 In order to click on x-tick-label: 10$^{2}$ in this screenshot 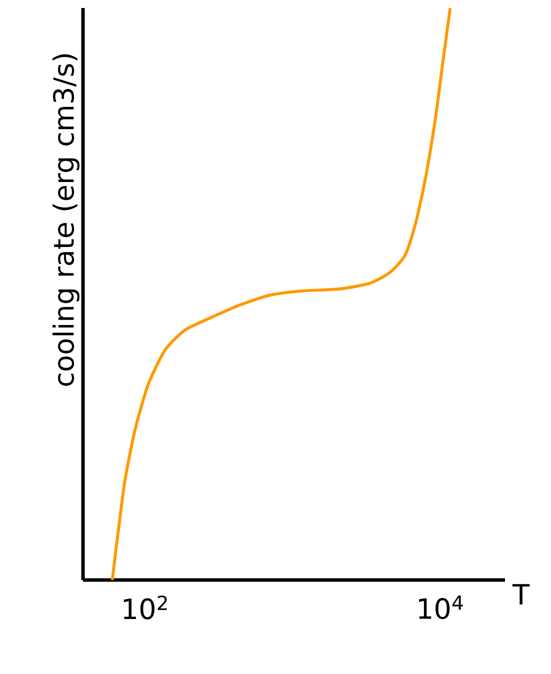, I will do `click(145, 608)`.